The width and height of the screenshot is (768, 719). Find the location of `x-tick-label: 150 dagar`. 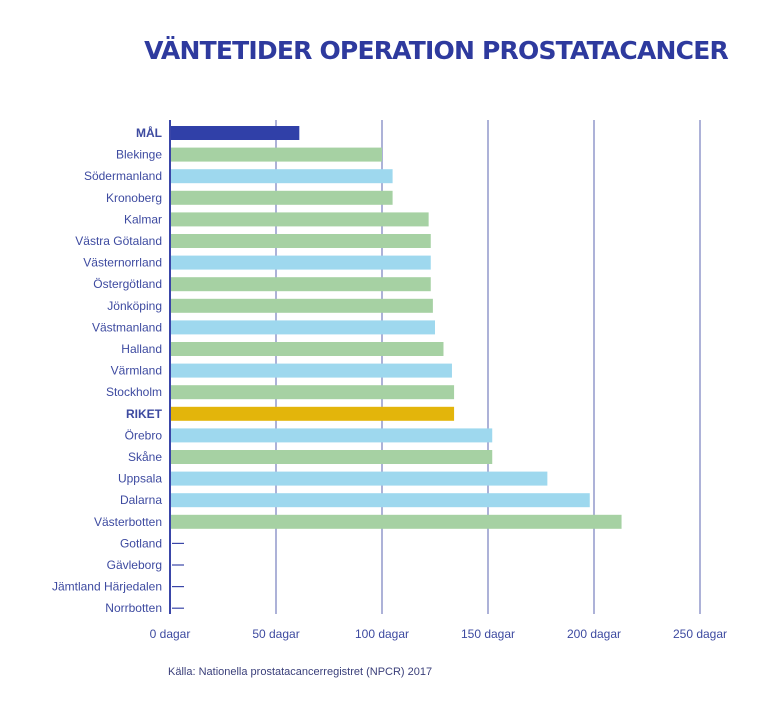

x-tick-label: 150 dagar is located at coordinates (488, 634).